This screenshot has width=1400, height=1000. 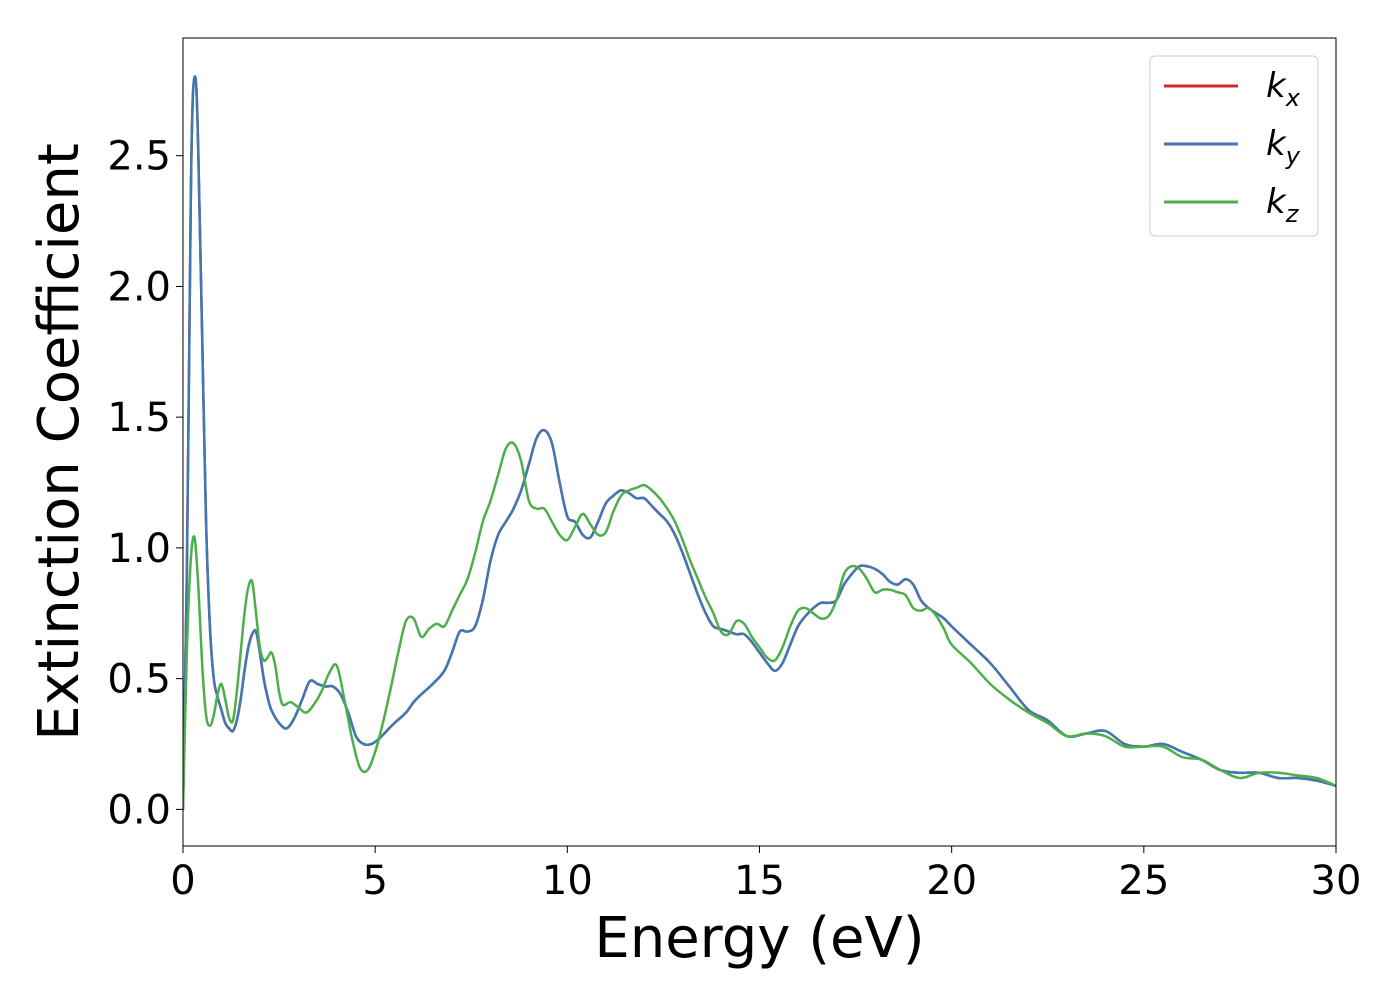 I want to click on y-tick-label: 1.5, so click(x=139, y=418).